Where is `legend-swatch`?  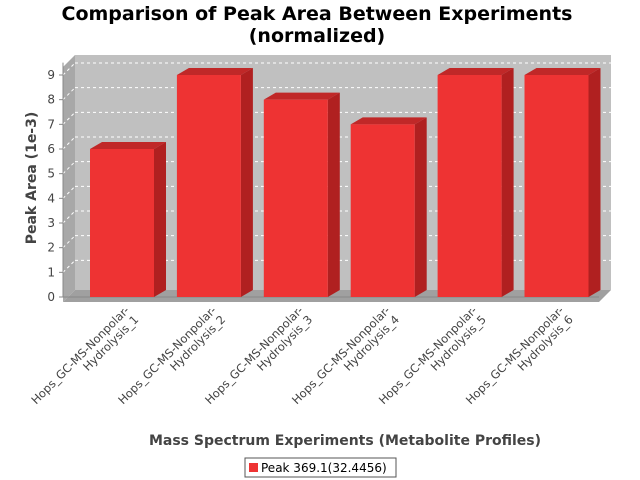 legend-swatch is located at coordinates (253, 467).